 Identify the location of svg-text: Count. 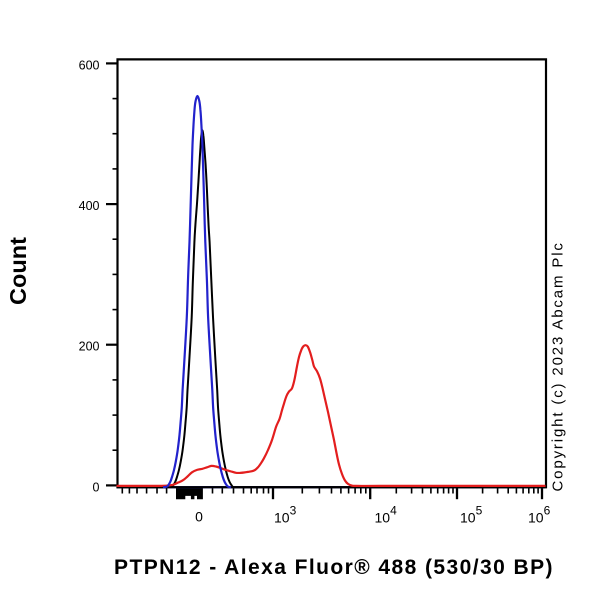
(18, 271).